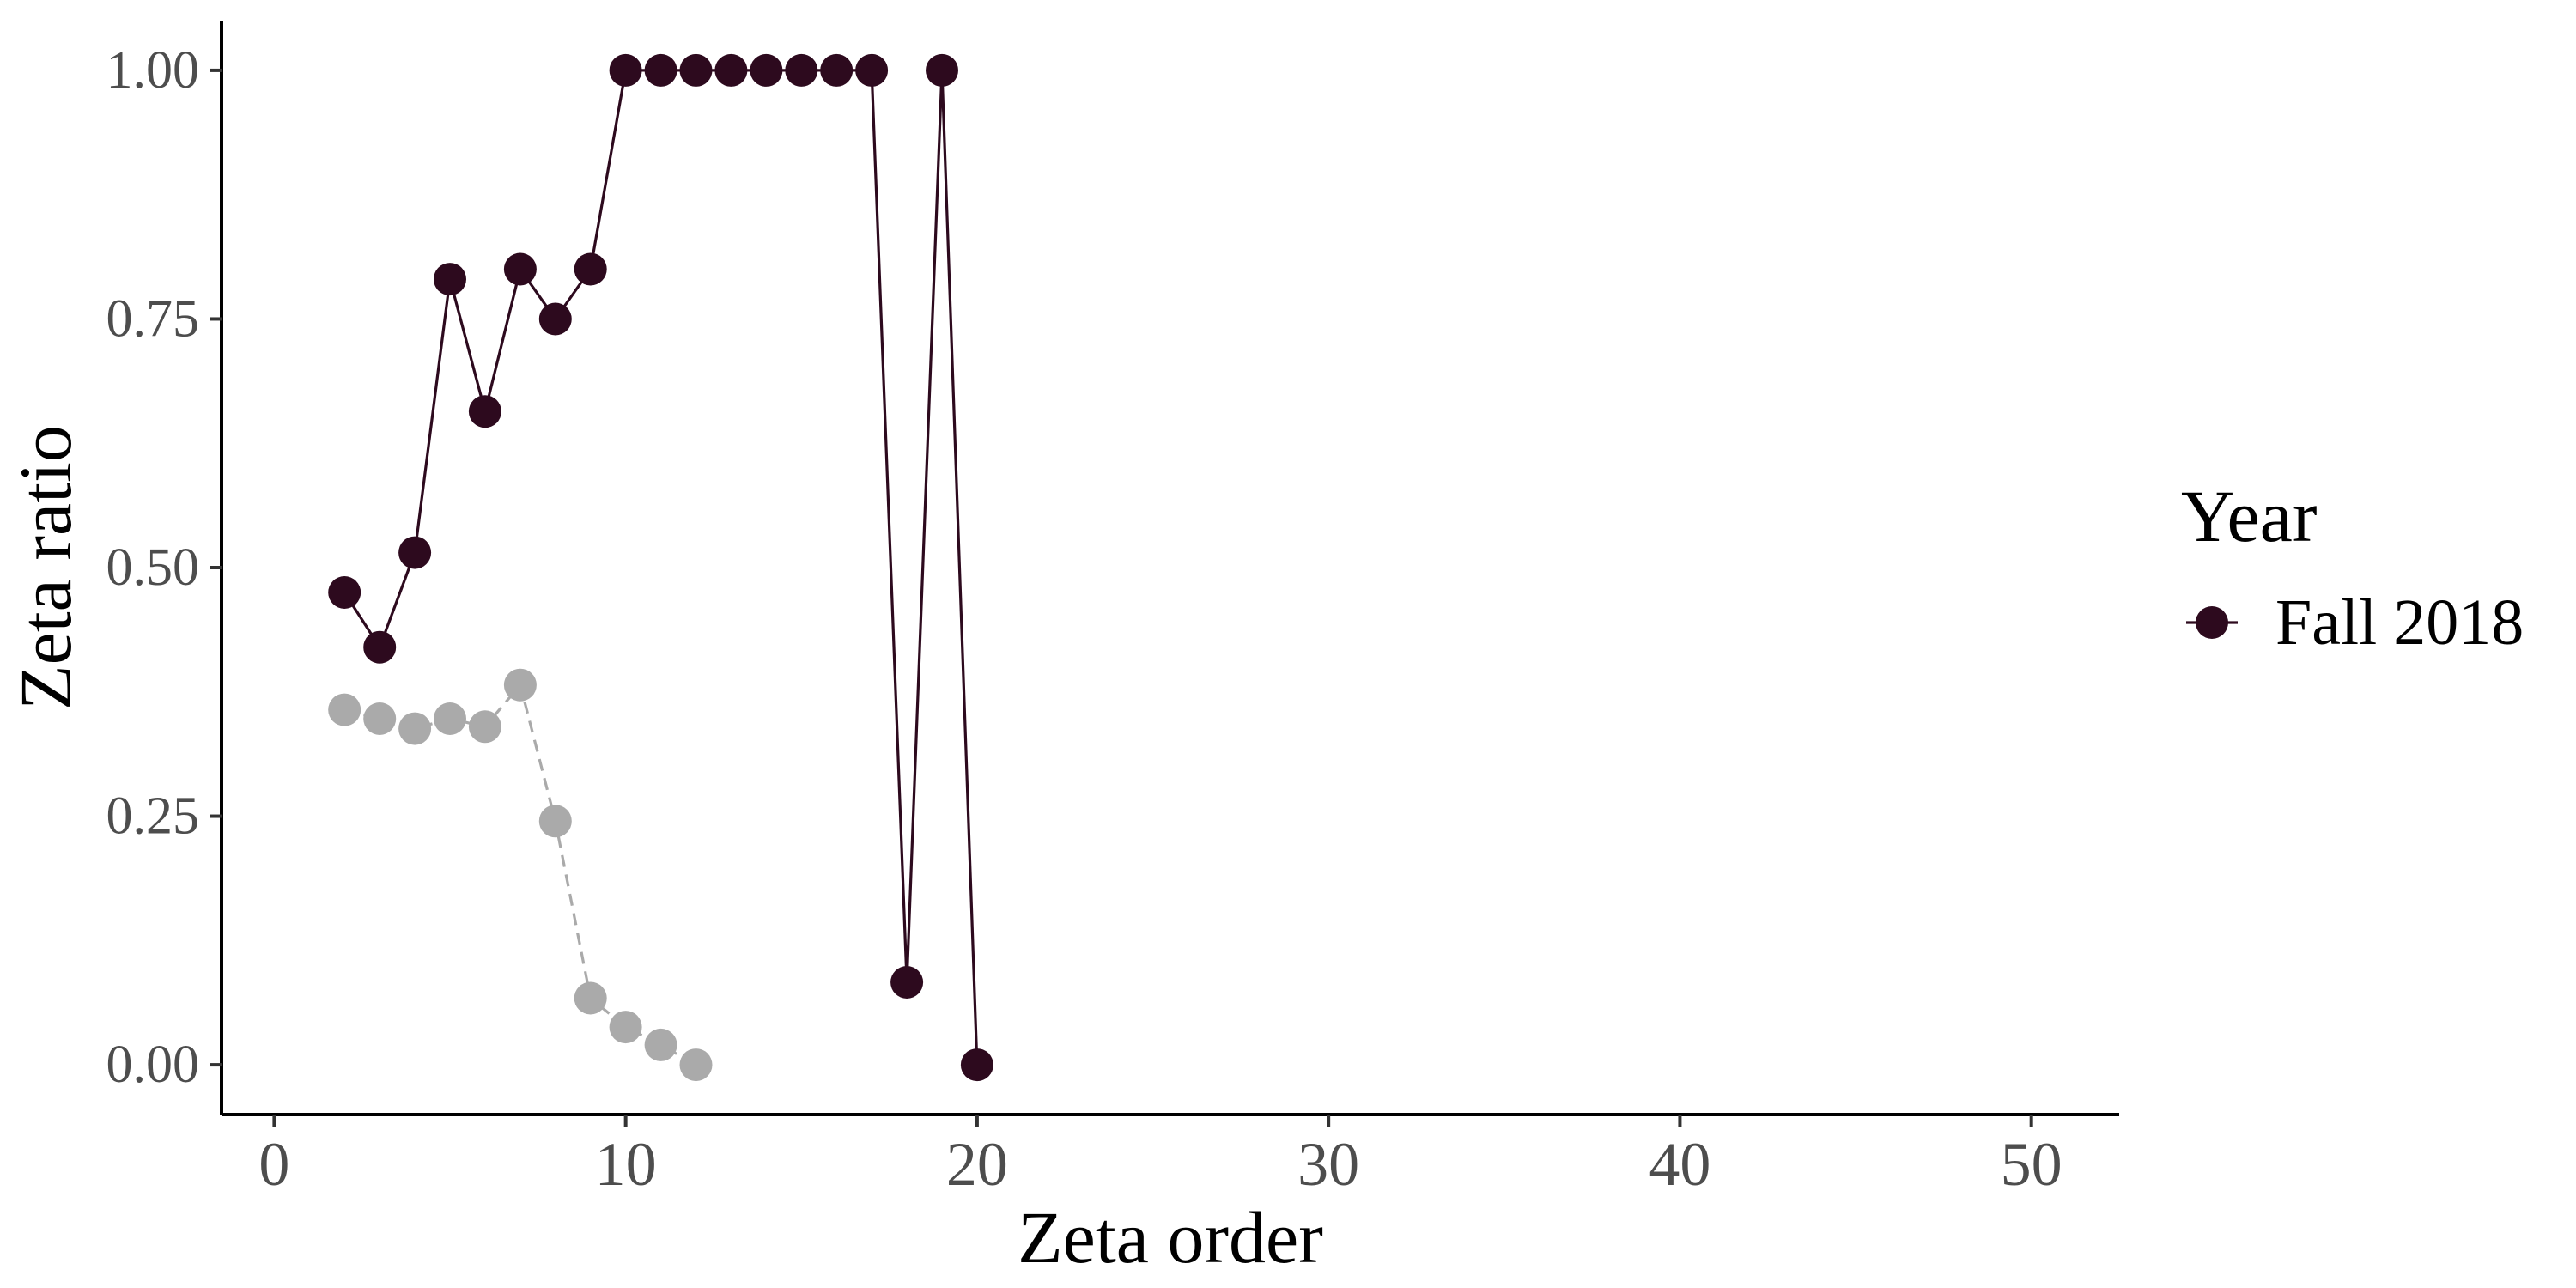 This screenshot has width=2576, height=1288. I want to click on x-tick-label: 40, so click(1679, 1164).